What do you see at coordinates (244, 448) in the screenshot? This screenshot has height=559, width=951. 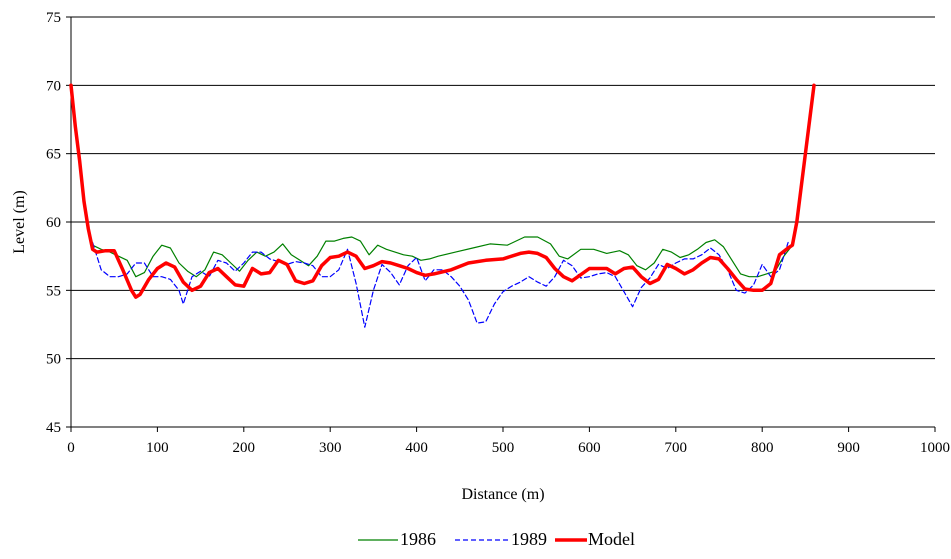 I see `x-tick-label: 200` at bounding box center [244, 448].